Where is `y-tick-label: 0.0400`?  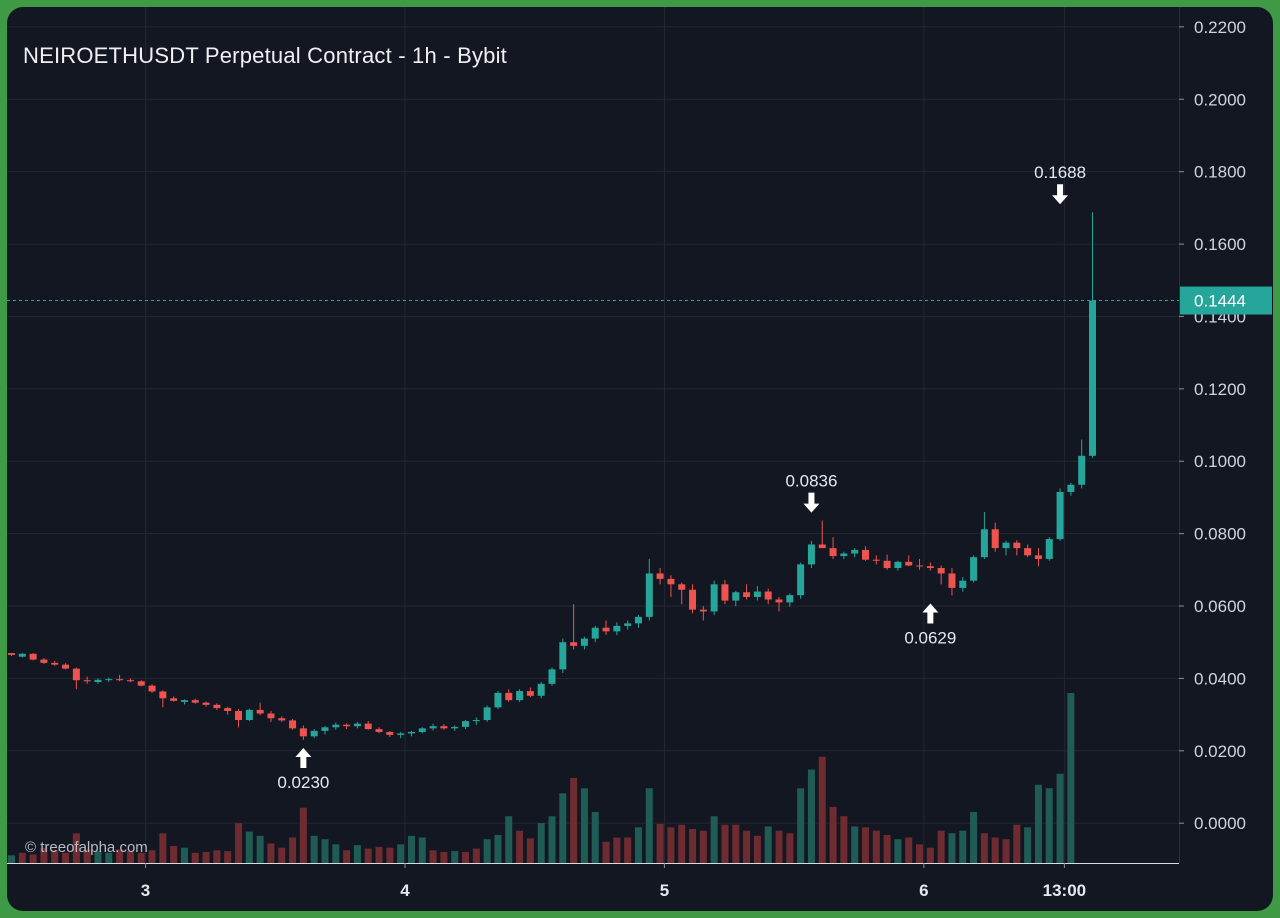
y-tick-label: 0.0400 is located at coordinates (1220, 678).